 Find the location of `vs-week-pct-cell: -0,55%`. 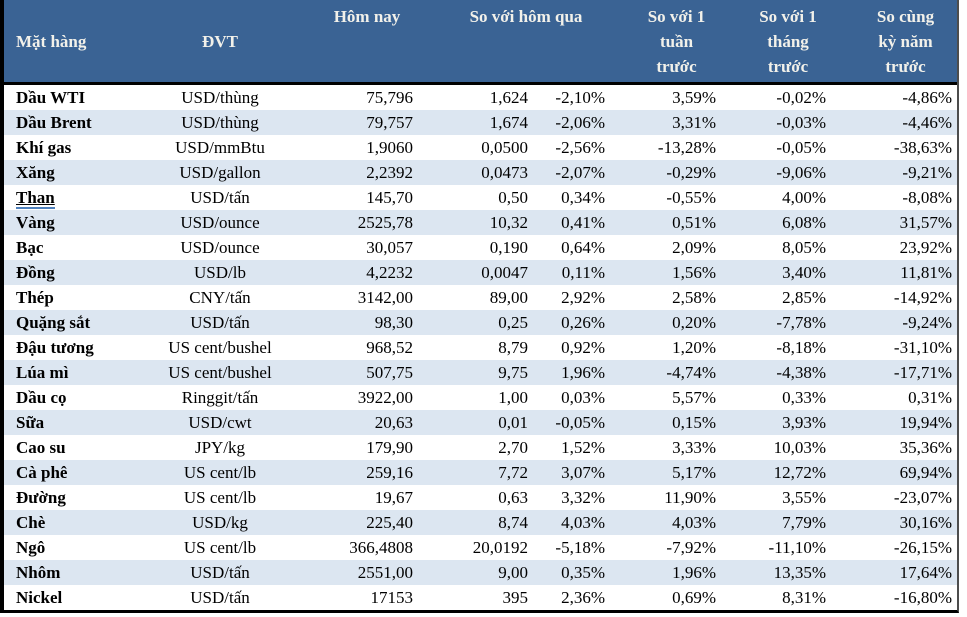

vs-week-pct-cell: -0,55% is located at coordinates (691, 197).